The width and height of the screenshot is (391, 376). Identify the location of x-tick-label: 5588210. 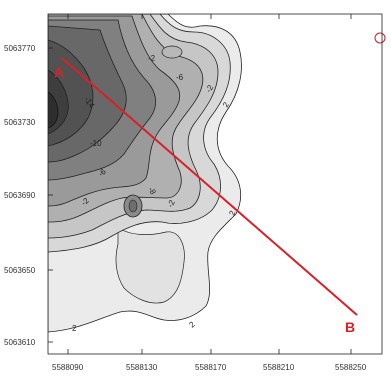
(279, 367).